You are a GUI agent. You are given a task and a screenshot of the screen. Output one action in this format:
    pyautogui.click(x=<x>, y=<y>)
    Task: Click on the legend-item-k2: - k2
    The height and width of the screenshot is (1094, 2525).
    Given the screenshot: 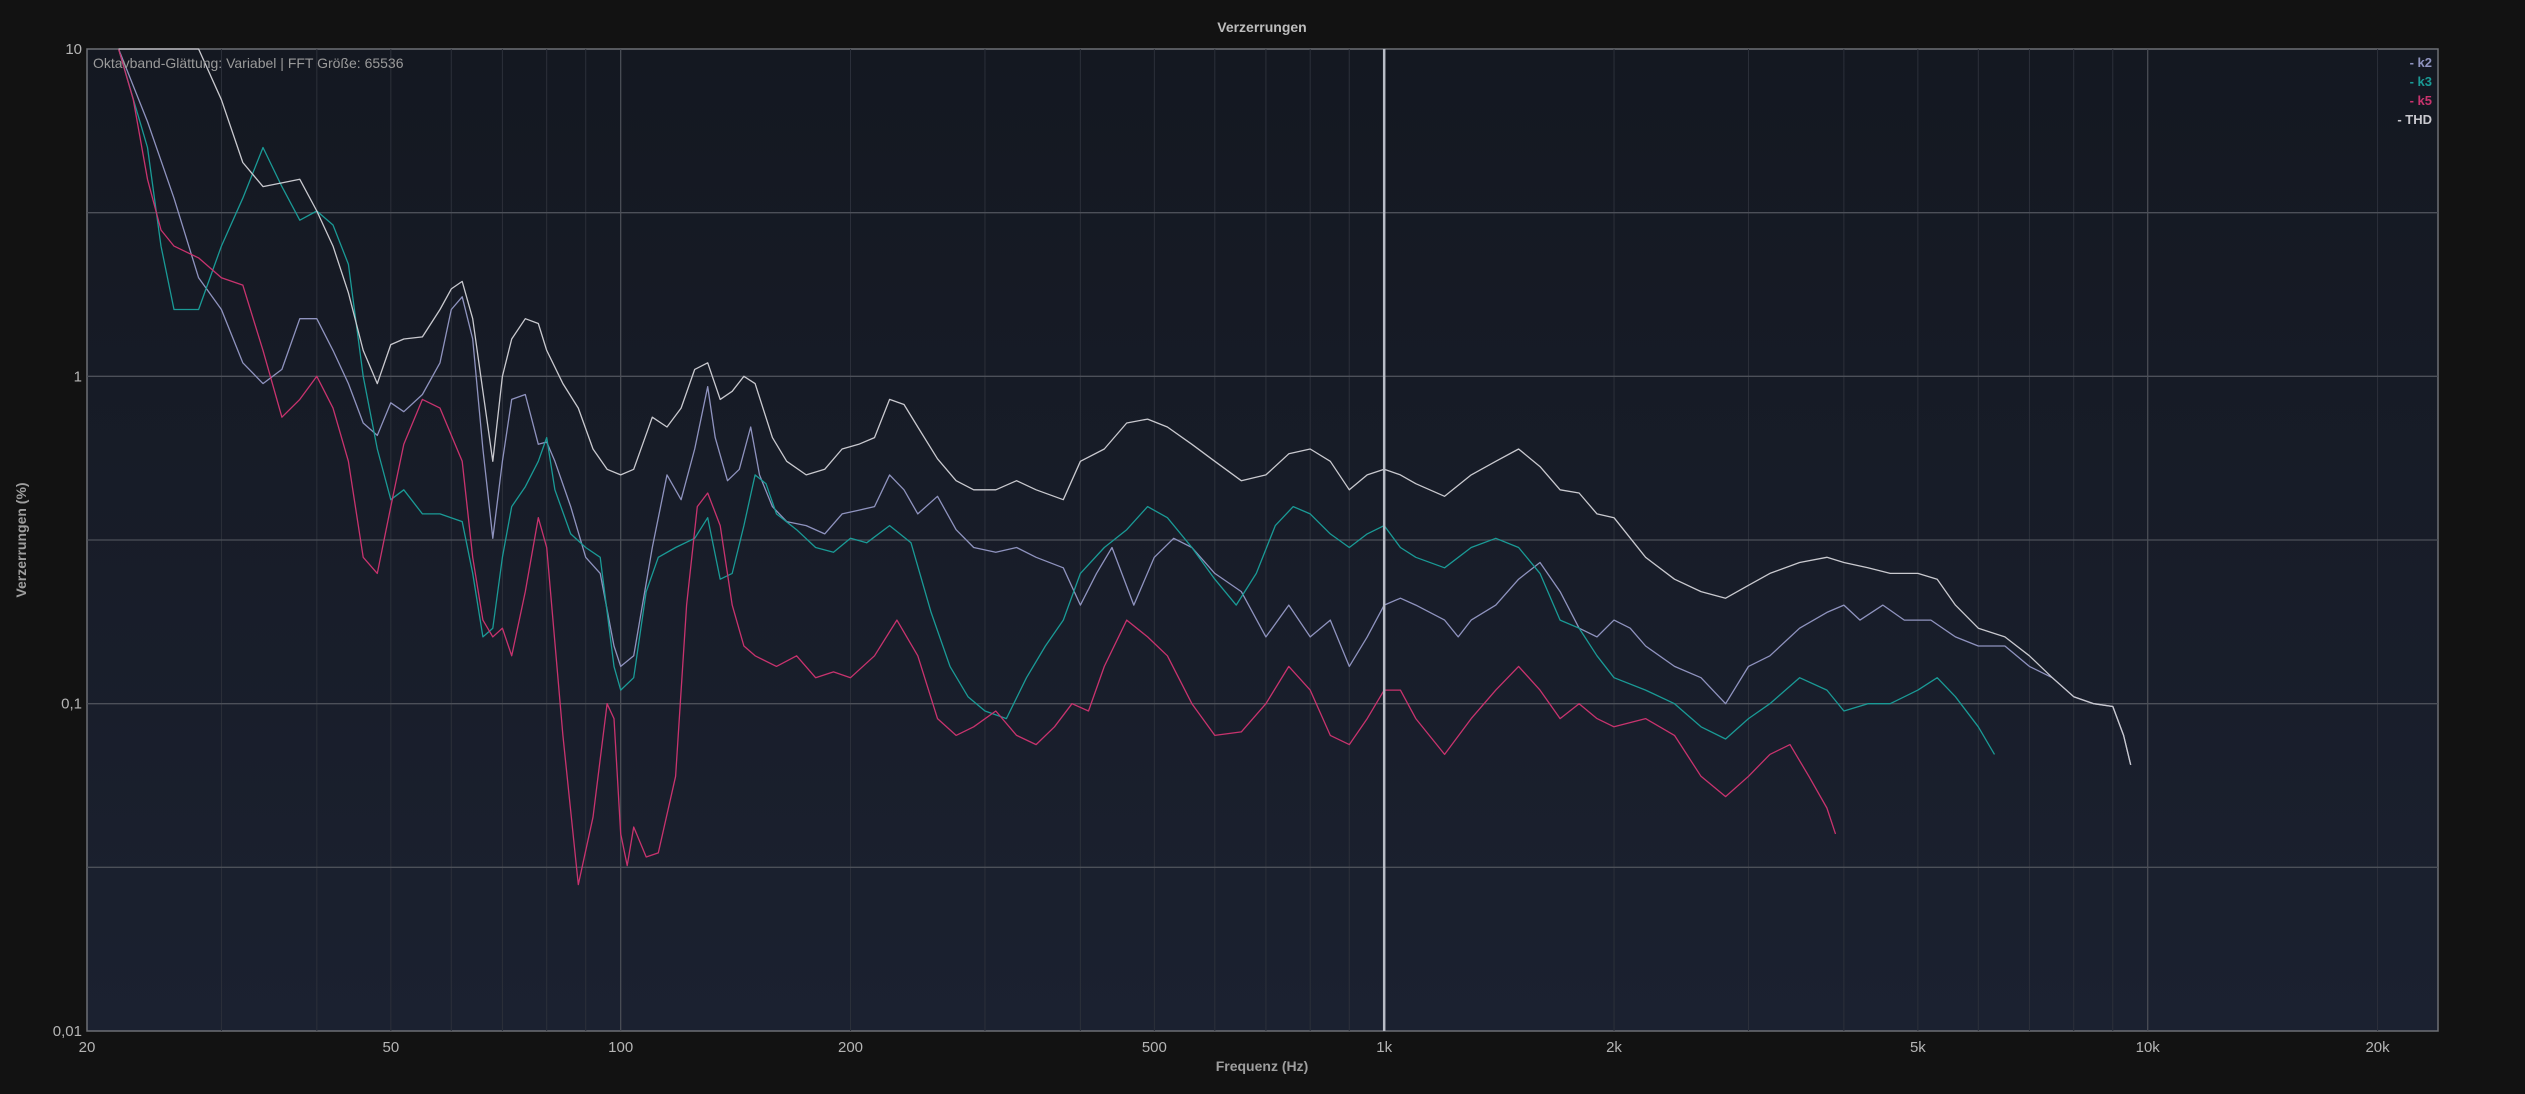 What is the action you would take?
    pyautogui.click(x=2421, y=62)
    